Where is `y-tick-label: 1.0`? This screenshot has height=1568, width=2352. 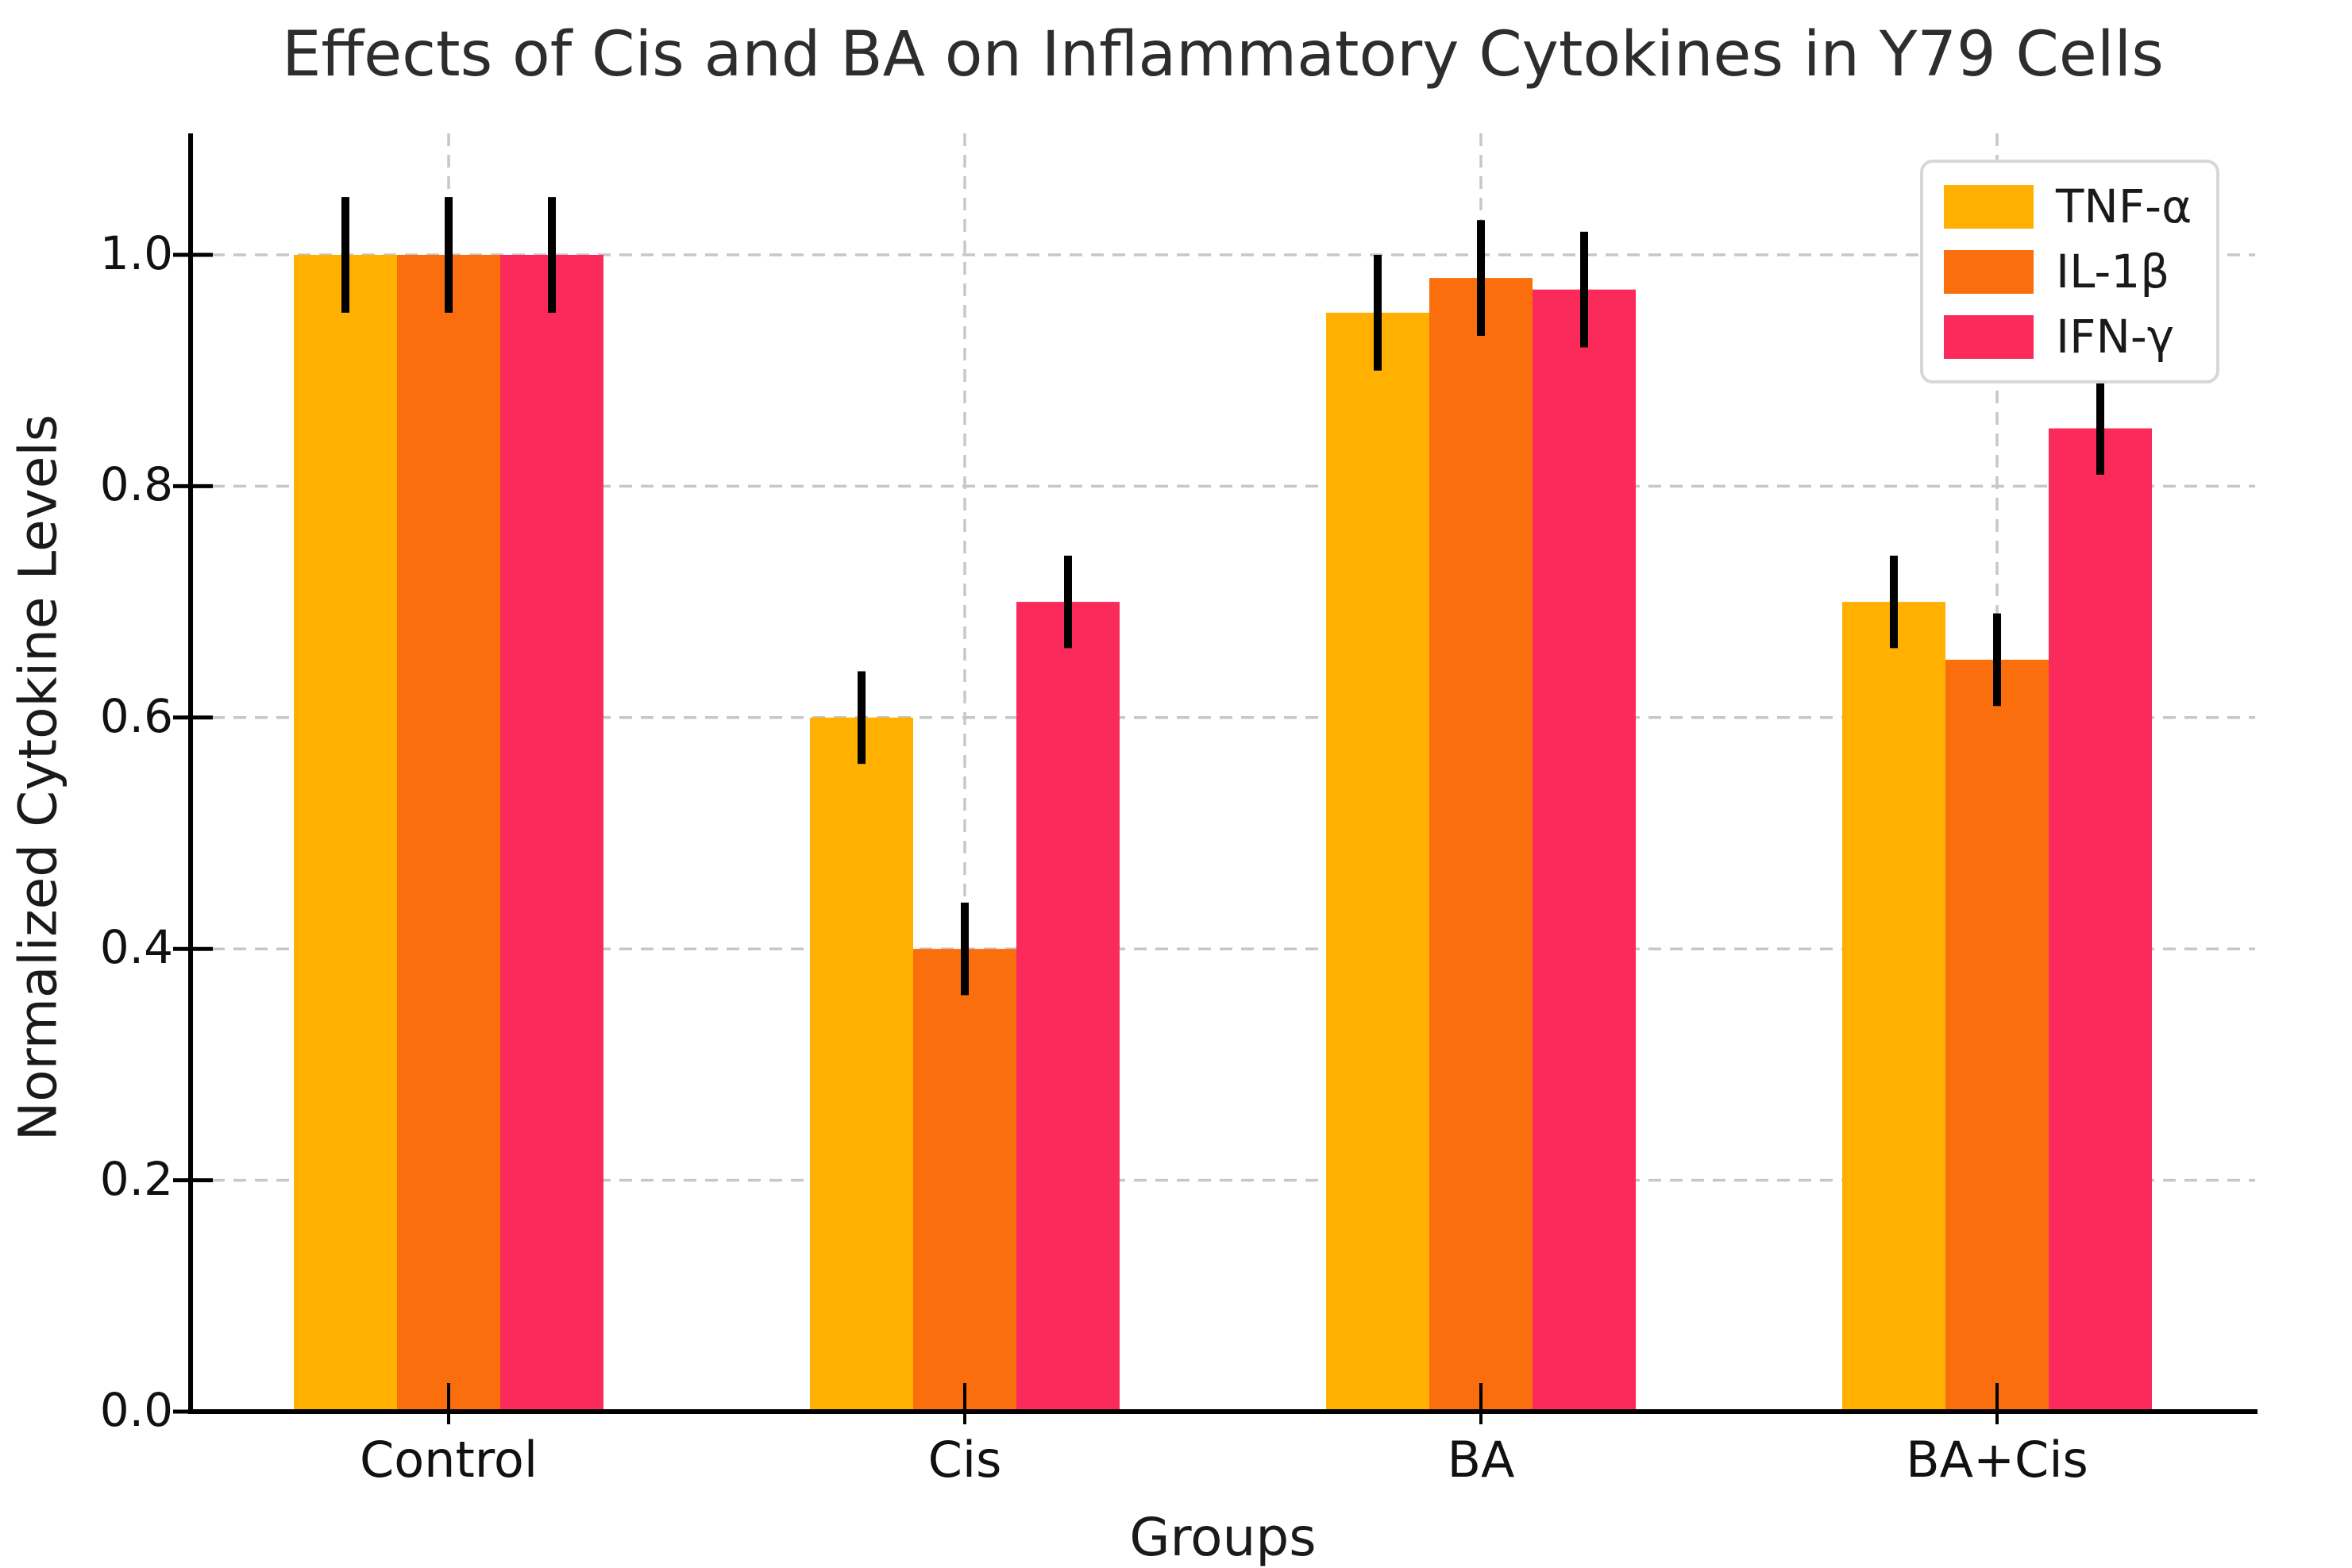 y-tick-label: 1.0 is located at coordinates (136, 253).